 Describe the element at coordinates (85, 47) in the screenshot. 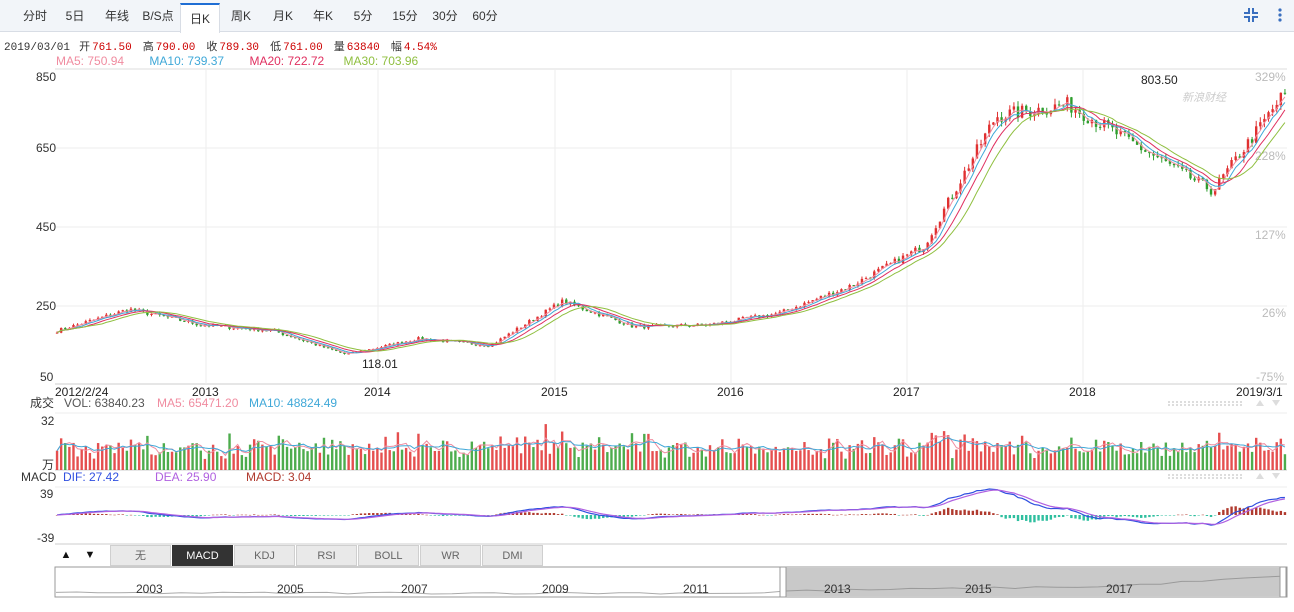

I see `open-label: 开` at that location.